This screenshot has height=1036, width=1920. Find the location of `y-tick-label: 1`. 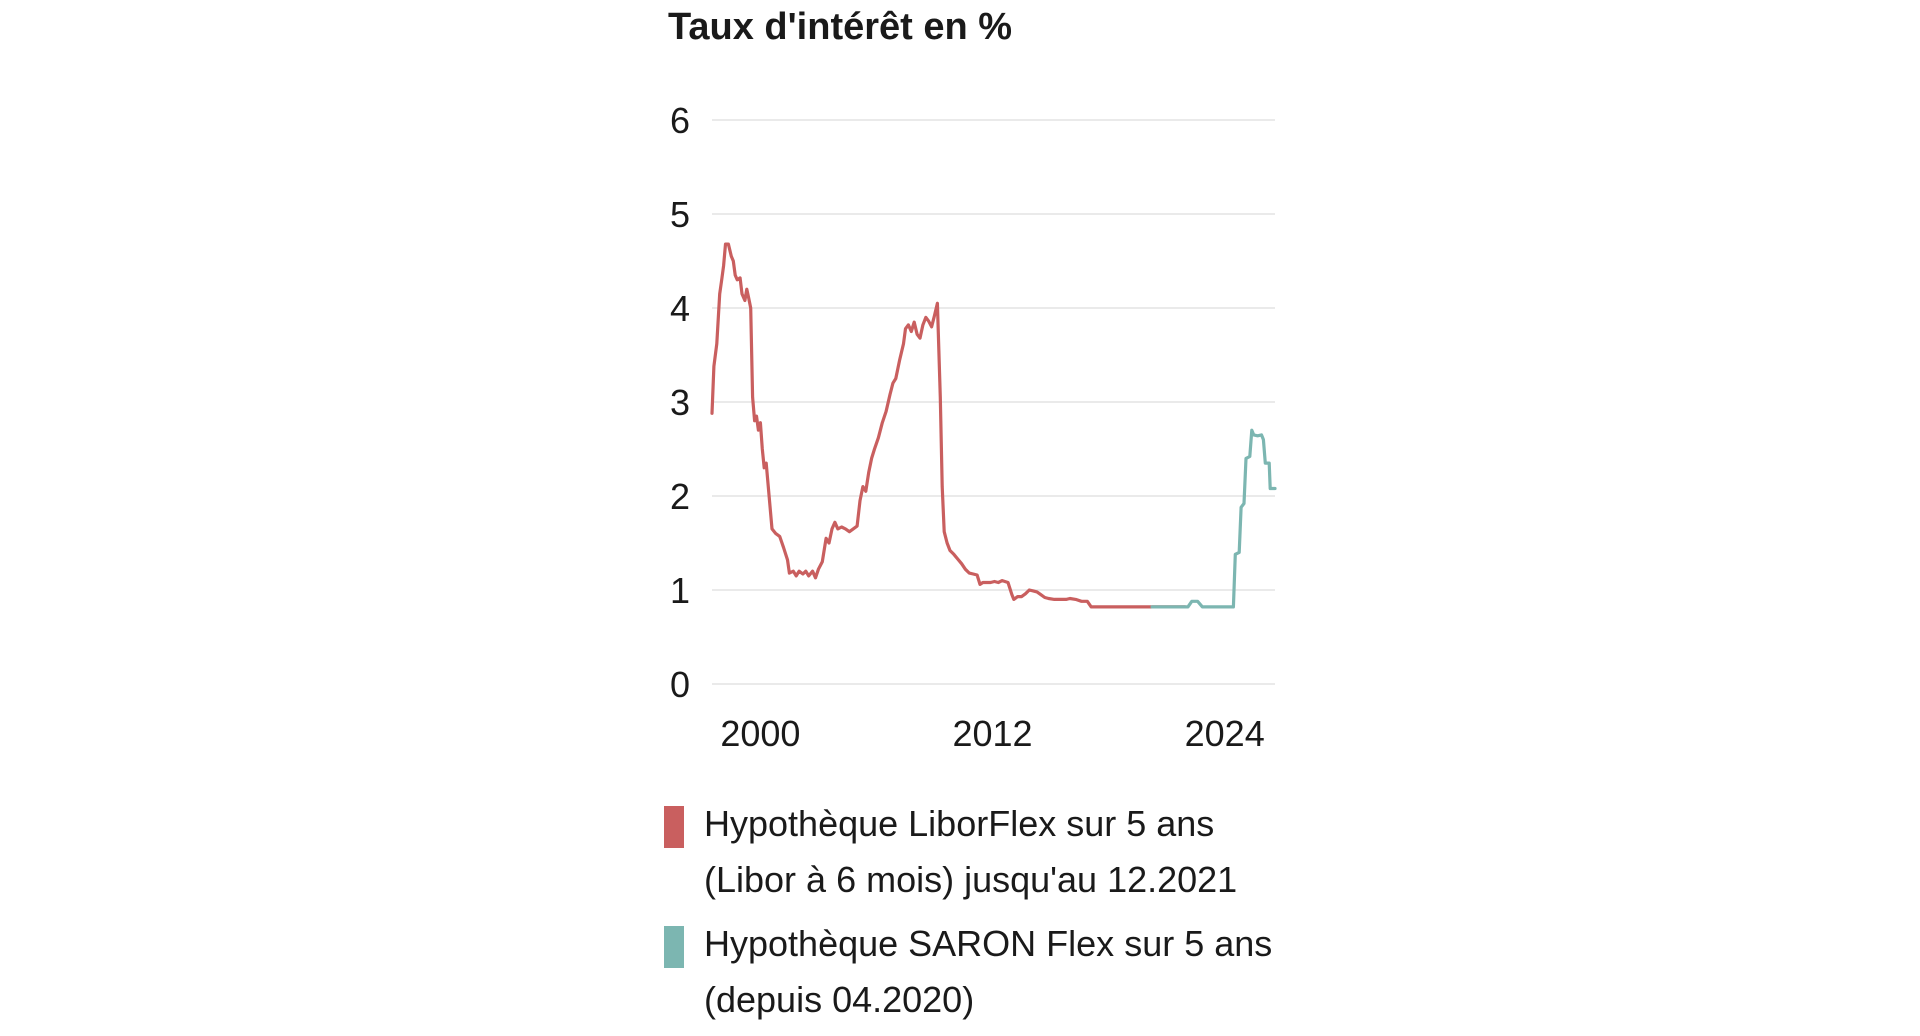

y-tick-label: 1 is located at coordinates (680, 590).